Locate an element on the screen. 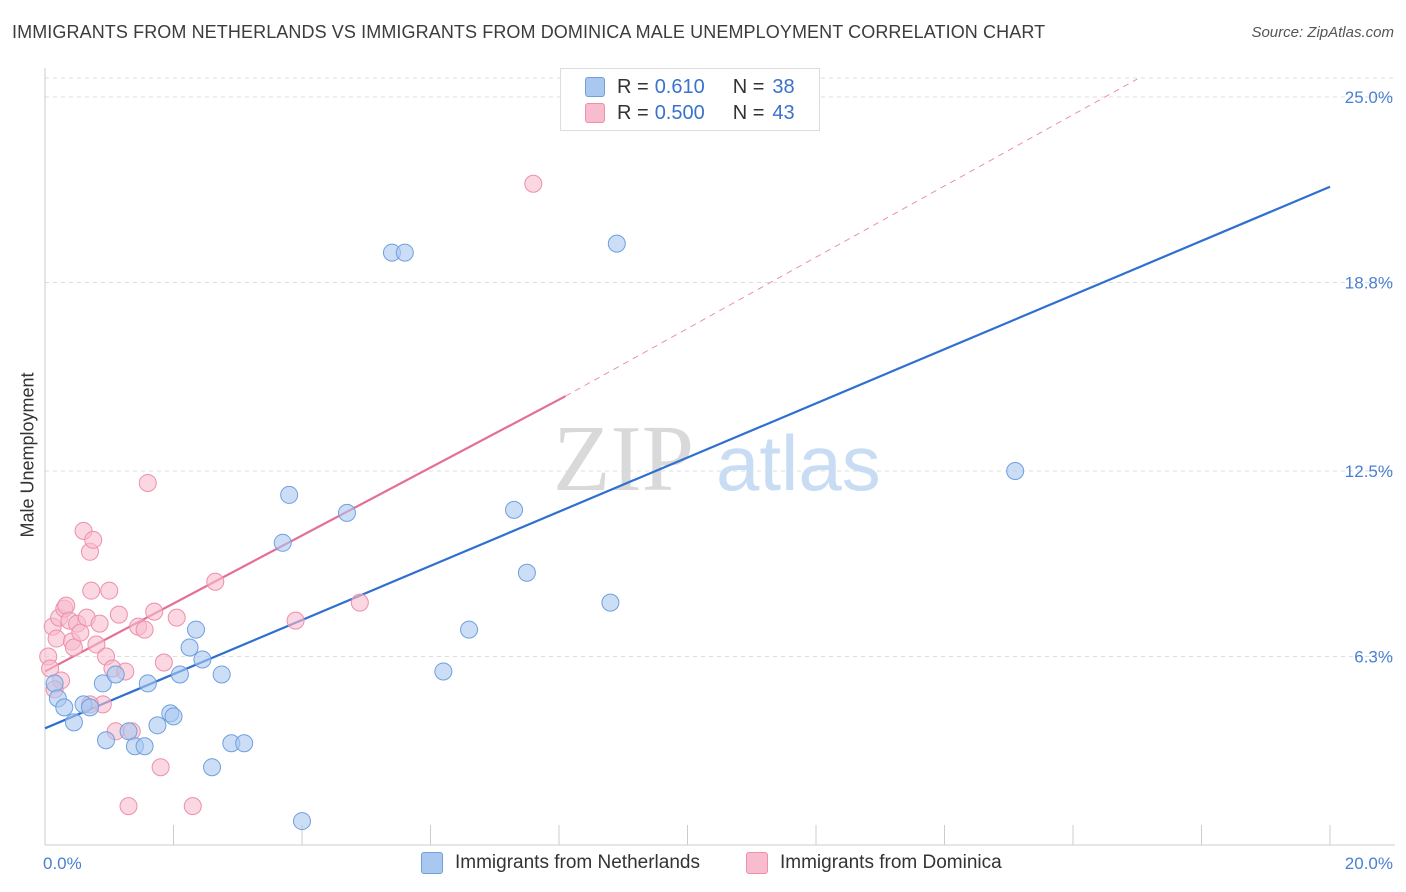  legend-row-netherlands: R = 0.610 N = 38 is located at coordinates (690, 87).